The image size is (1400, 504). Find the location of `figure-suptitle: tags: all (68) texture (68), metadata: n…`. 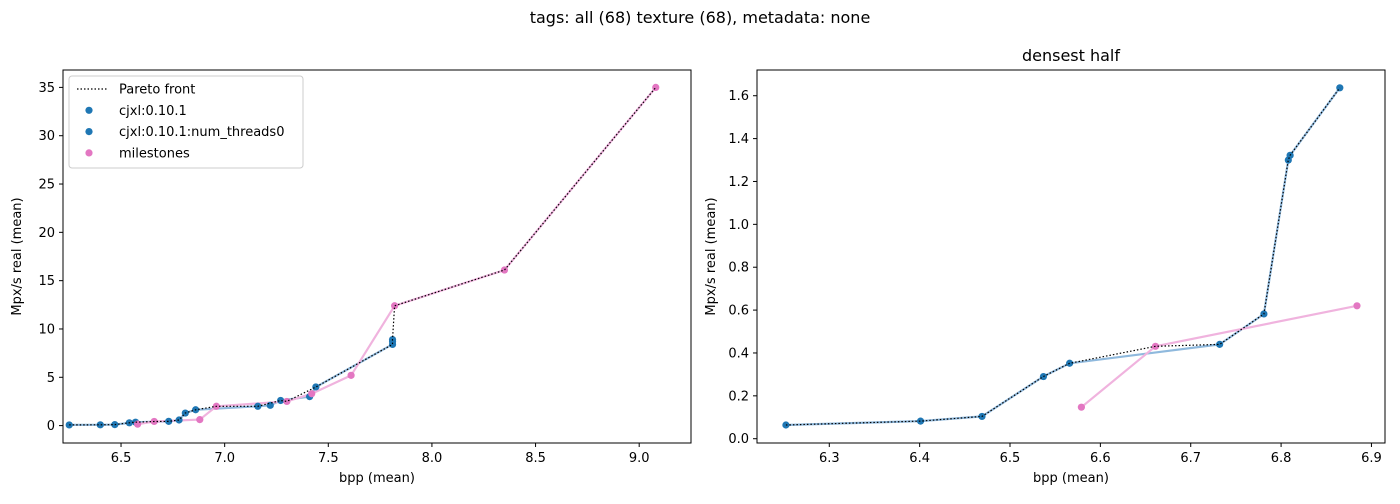

figure-suptitle: tags: all (68) texture (68), metadata: n… is located at coordinates (700, 17).